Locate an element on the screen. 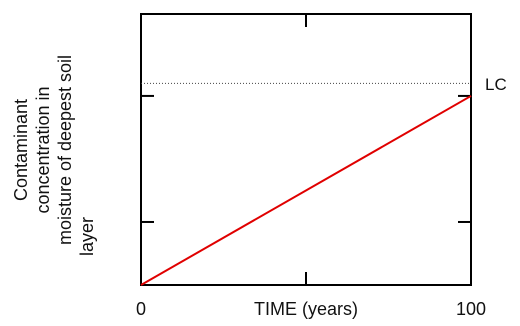 Image resolution: width=520 pixels, height=326 pixels. lc-label: LC is located at coordinates (496, 84).